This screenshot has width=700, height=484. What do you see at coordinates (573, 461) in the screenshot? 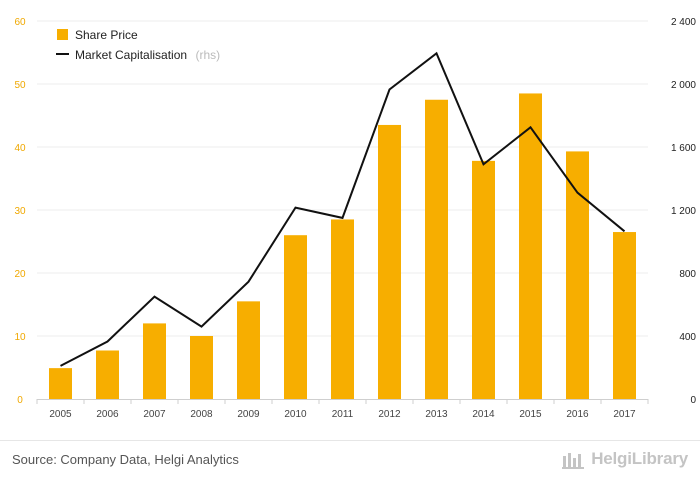
I see `library-bars-icon` at bounding box center [573, 461].